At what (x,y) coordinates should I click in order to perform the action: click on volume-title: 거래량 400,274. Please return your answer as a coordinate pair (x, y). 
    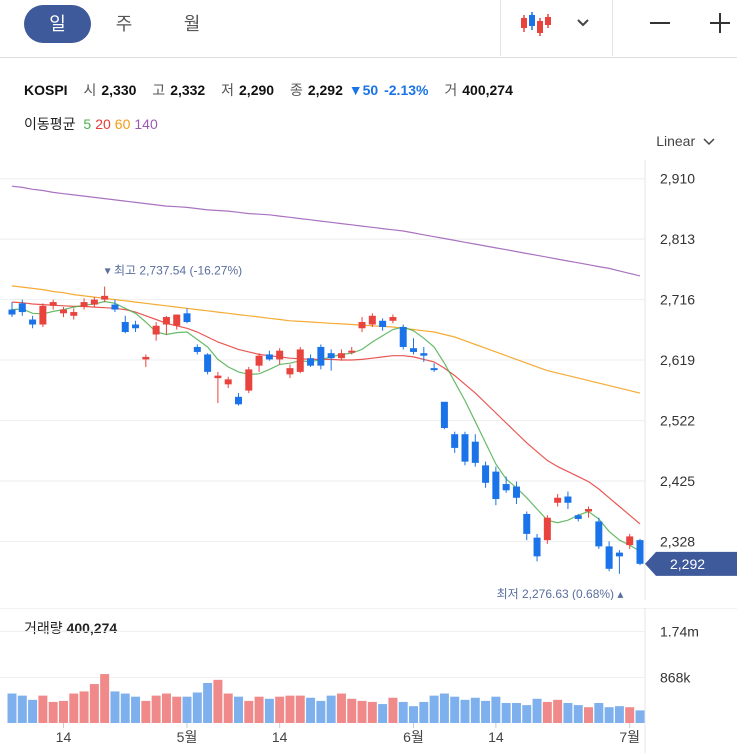
    Looking at the image, I should click on (70, 628).